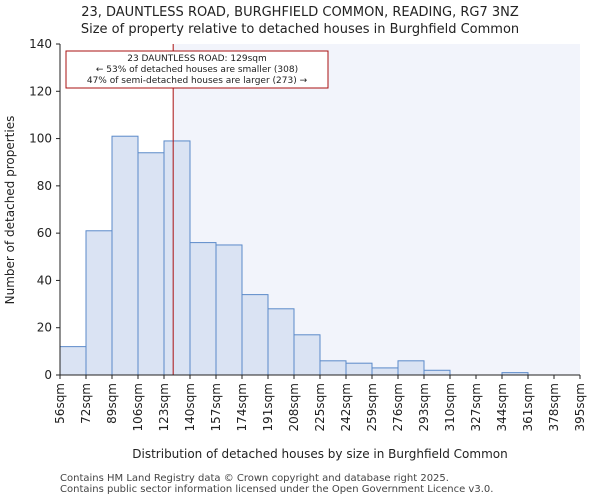 The width and height of the screenshot is (600, 500). I want to click on bar-191sqm, so click(281, 342).